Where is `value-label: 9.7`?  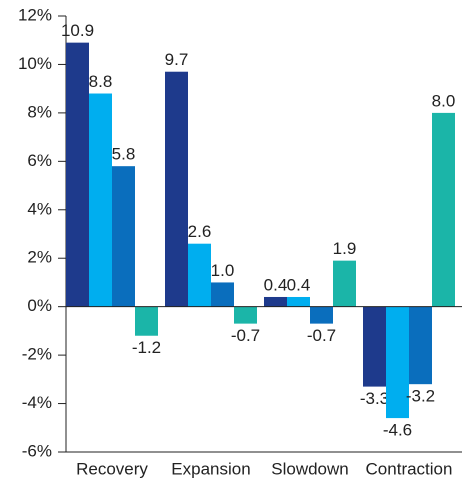
value-label: 9.7 is located at coordinates (177, 59).